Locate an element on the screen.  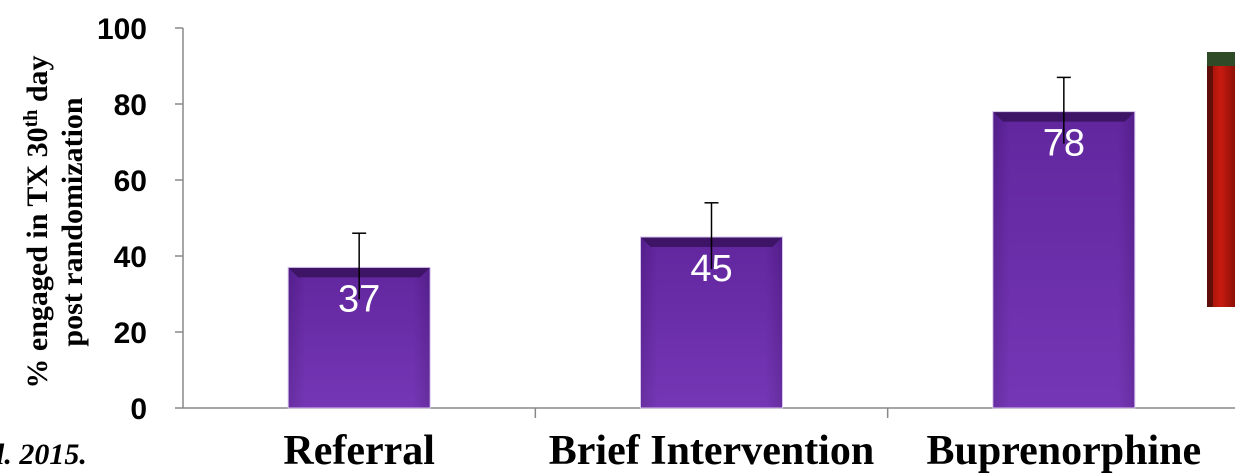
x-axis-ticks: Referral Brief Intervention Buprenorphine is located at coordinates (742, 450).